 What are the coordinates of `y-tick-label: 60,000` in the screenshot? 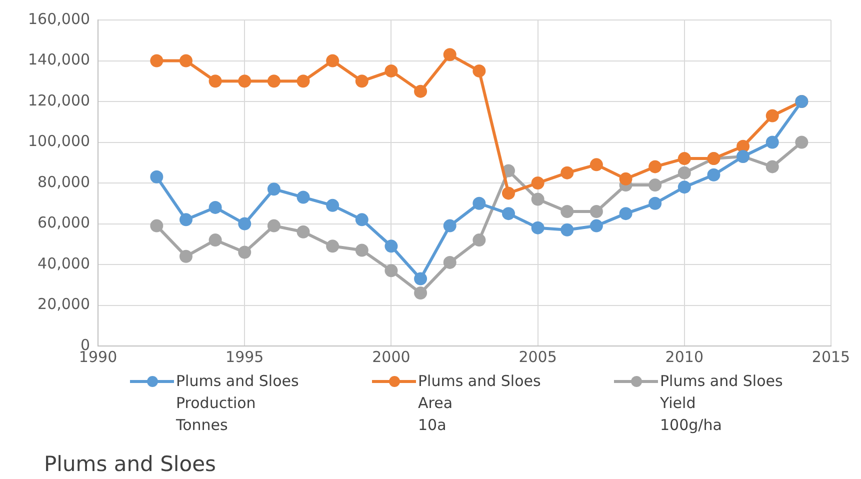 It's located at (64, 223).